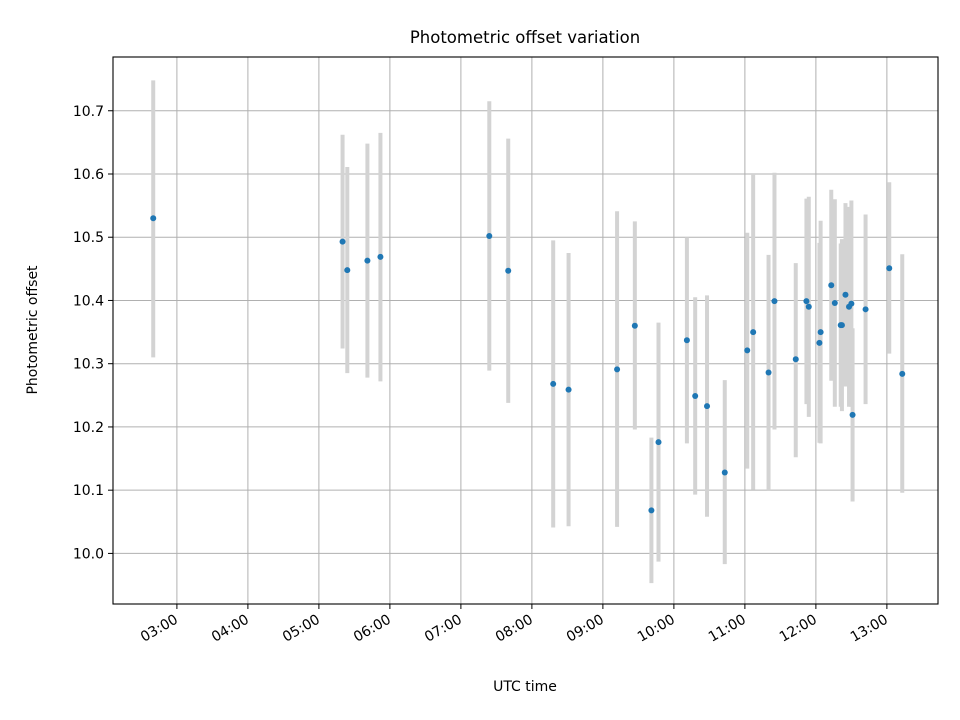  What do you see at coordinates (88, 175) in the screenshot?
I see `y-tick-label: 10.6` at bounding box center [88, 175].